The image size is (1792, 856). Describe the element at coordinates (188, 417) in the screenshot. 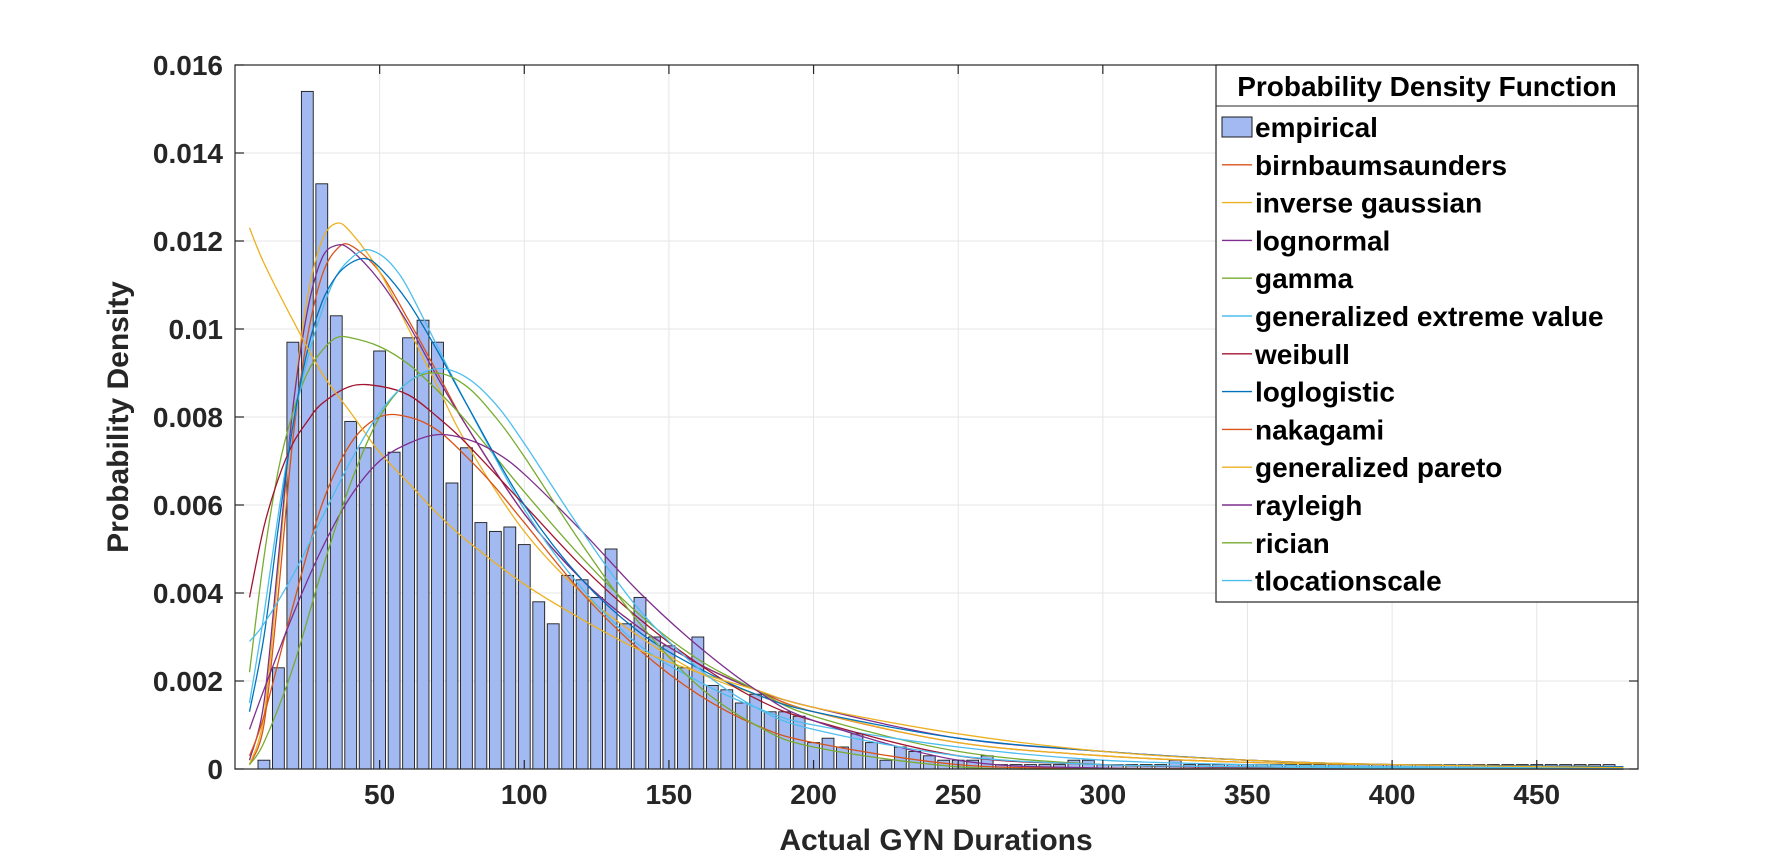

I see `y-tick-label: 0.008` at that location.